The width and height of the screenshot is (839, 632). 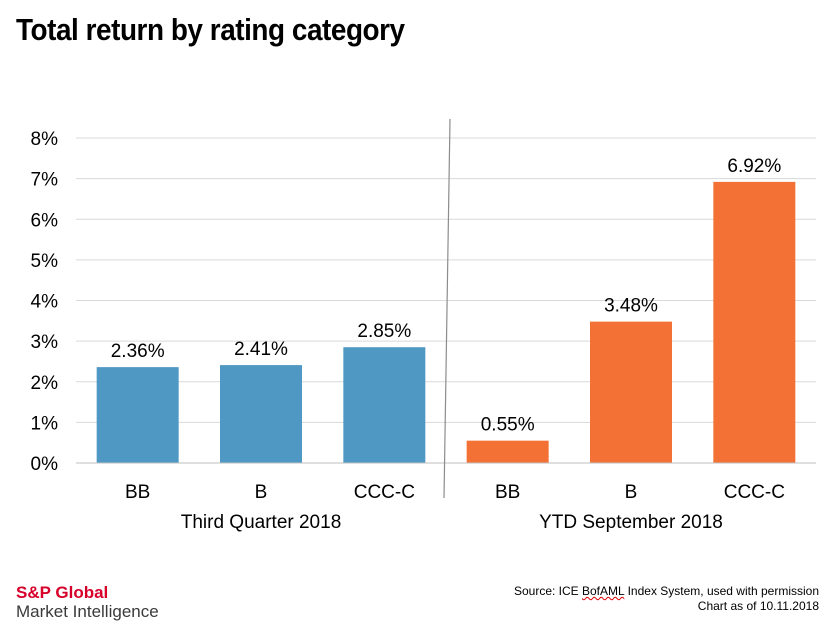 What do you see at coordinates (45, 464) in the screenshot?
I see `y-tick-label: 0%` at bounding box center [45, 464].